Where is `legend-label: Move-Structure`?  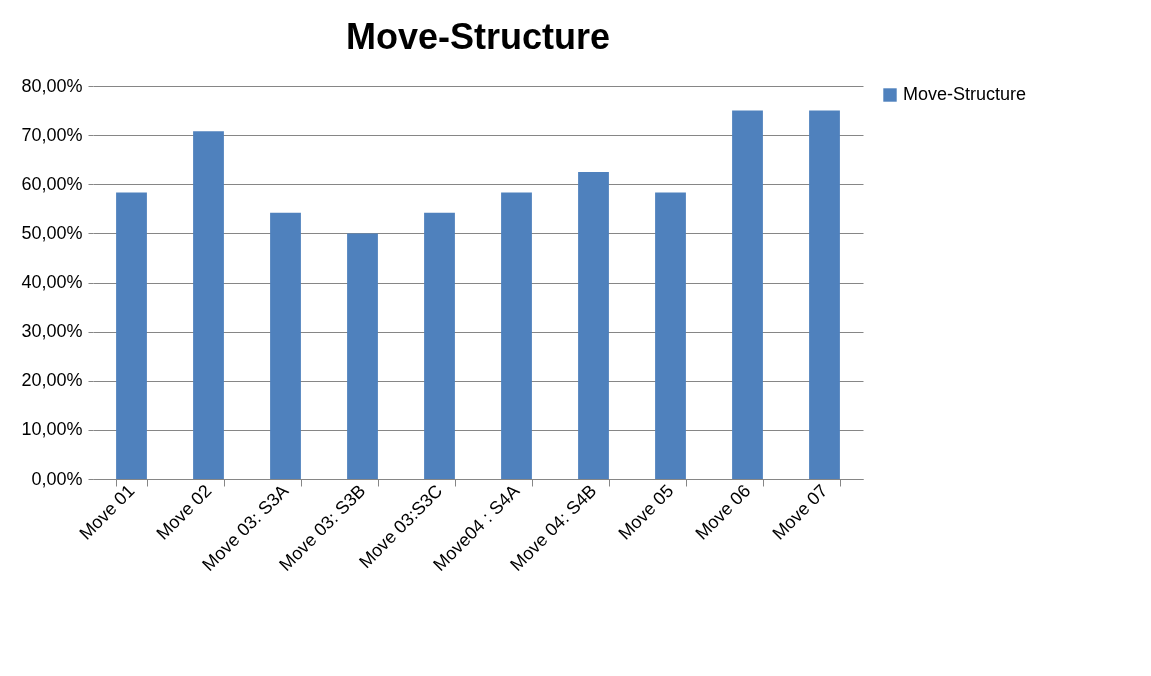
legend-label: Move-Structure is located at coordinates (965, 94).